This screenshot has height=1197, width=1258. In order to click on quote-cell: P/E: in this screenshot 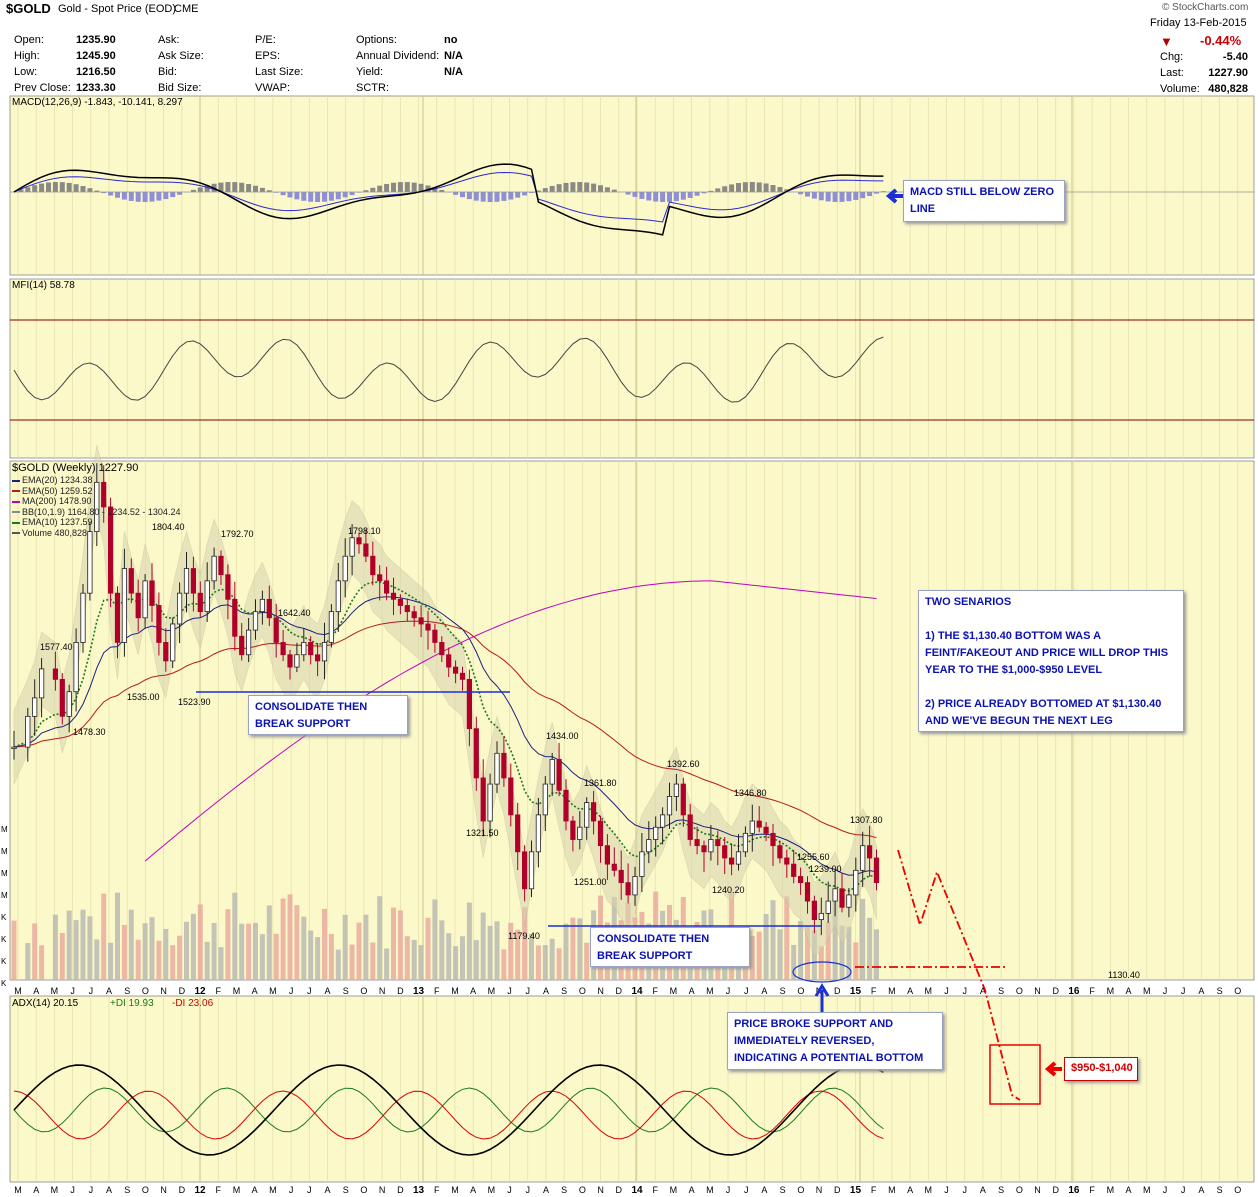, I will do `click(265, 40)`.